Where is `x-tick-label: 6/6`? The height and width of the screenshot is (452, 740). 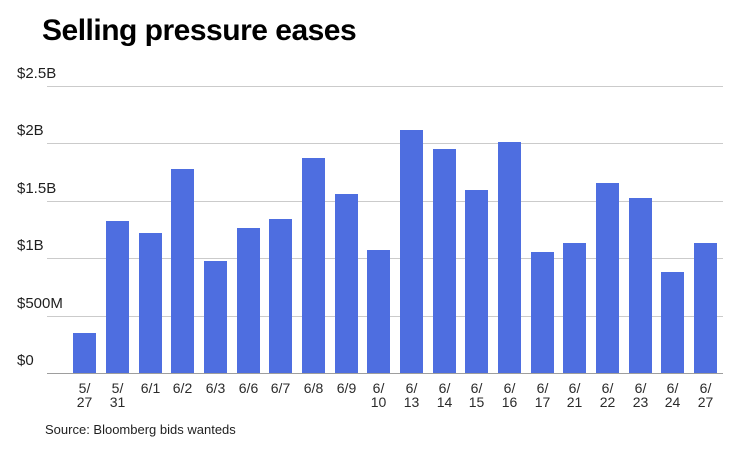 x-tick-label: 6/6 is located at coordinates (248, 388).